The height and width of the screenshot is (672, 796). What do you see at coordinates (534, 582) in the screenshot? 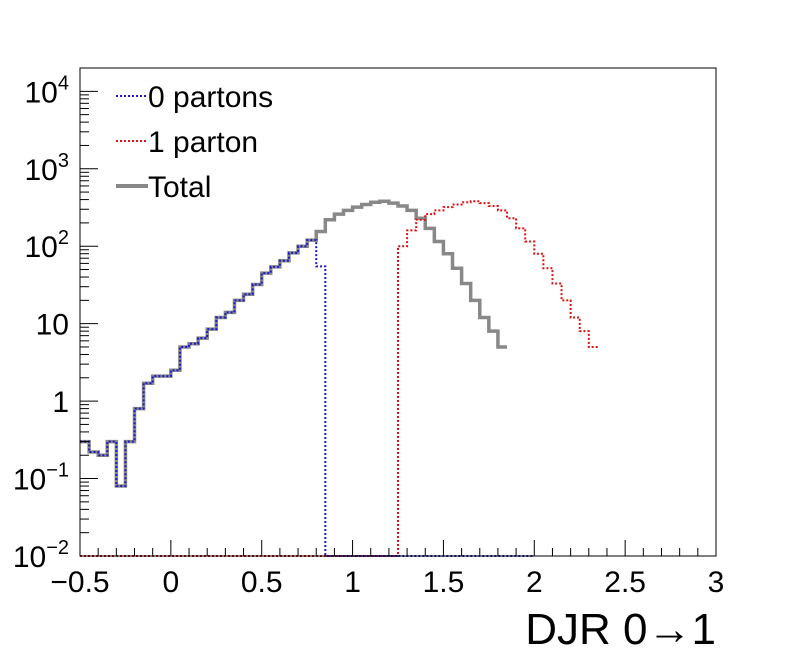
I see `x-tick-label: 2` at bounding box center [534, 582].